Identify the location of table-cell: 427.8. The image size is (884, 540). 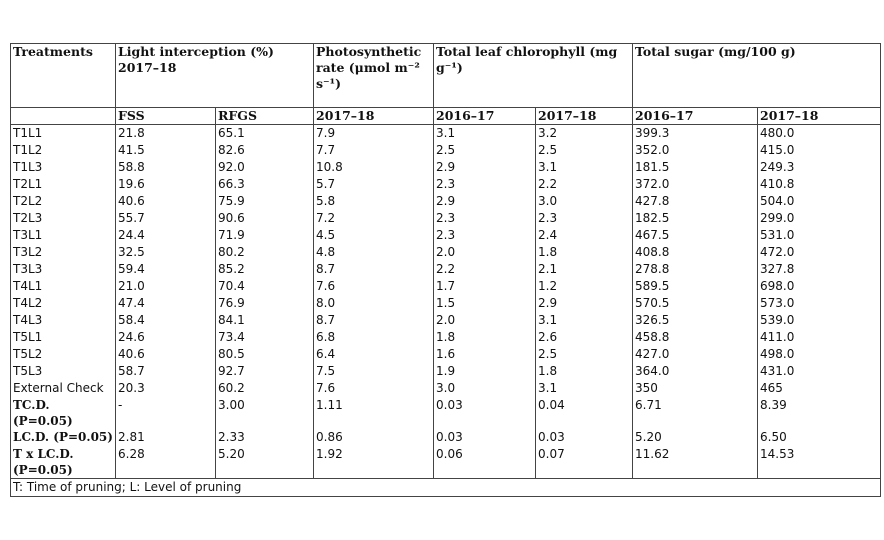
(695, 201).